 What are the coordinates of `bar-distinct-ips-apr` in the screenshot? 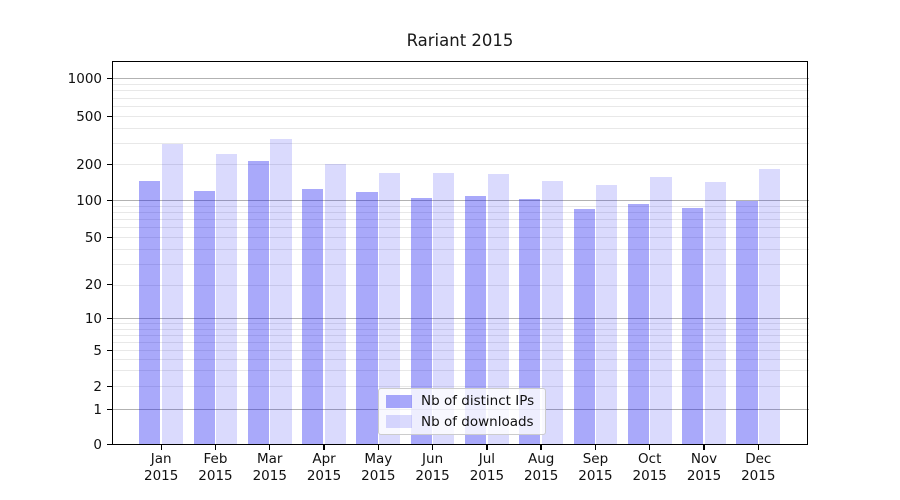 It's located at (313, 316).